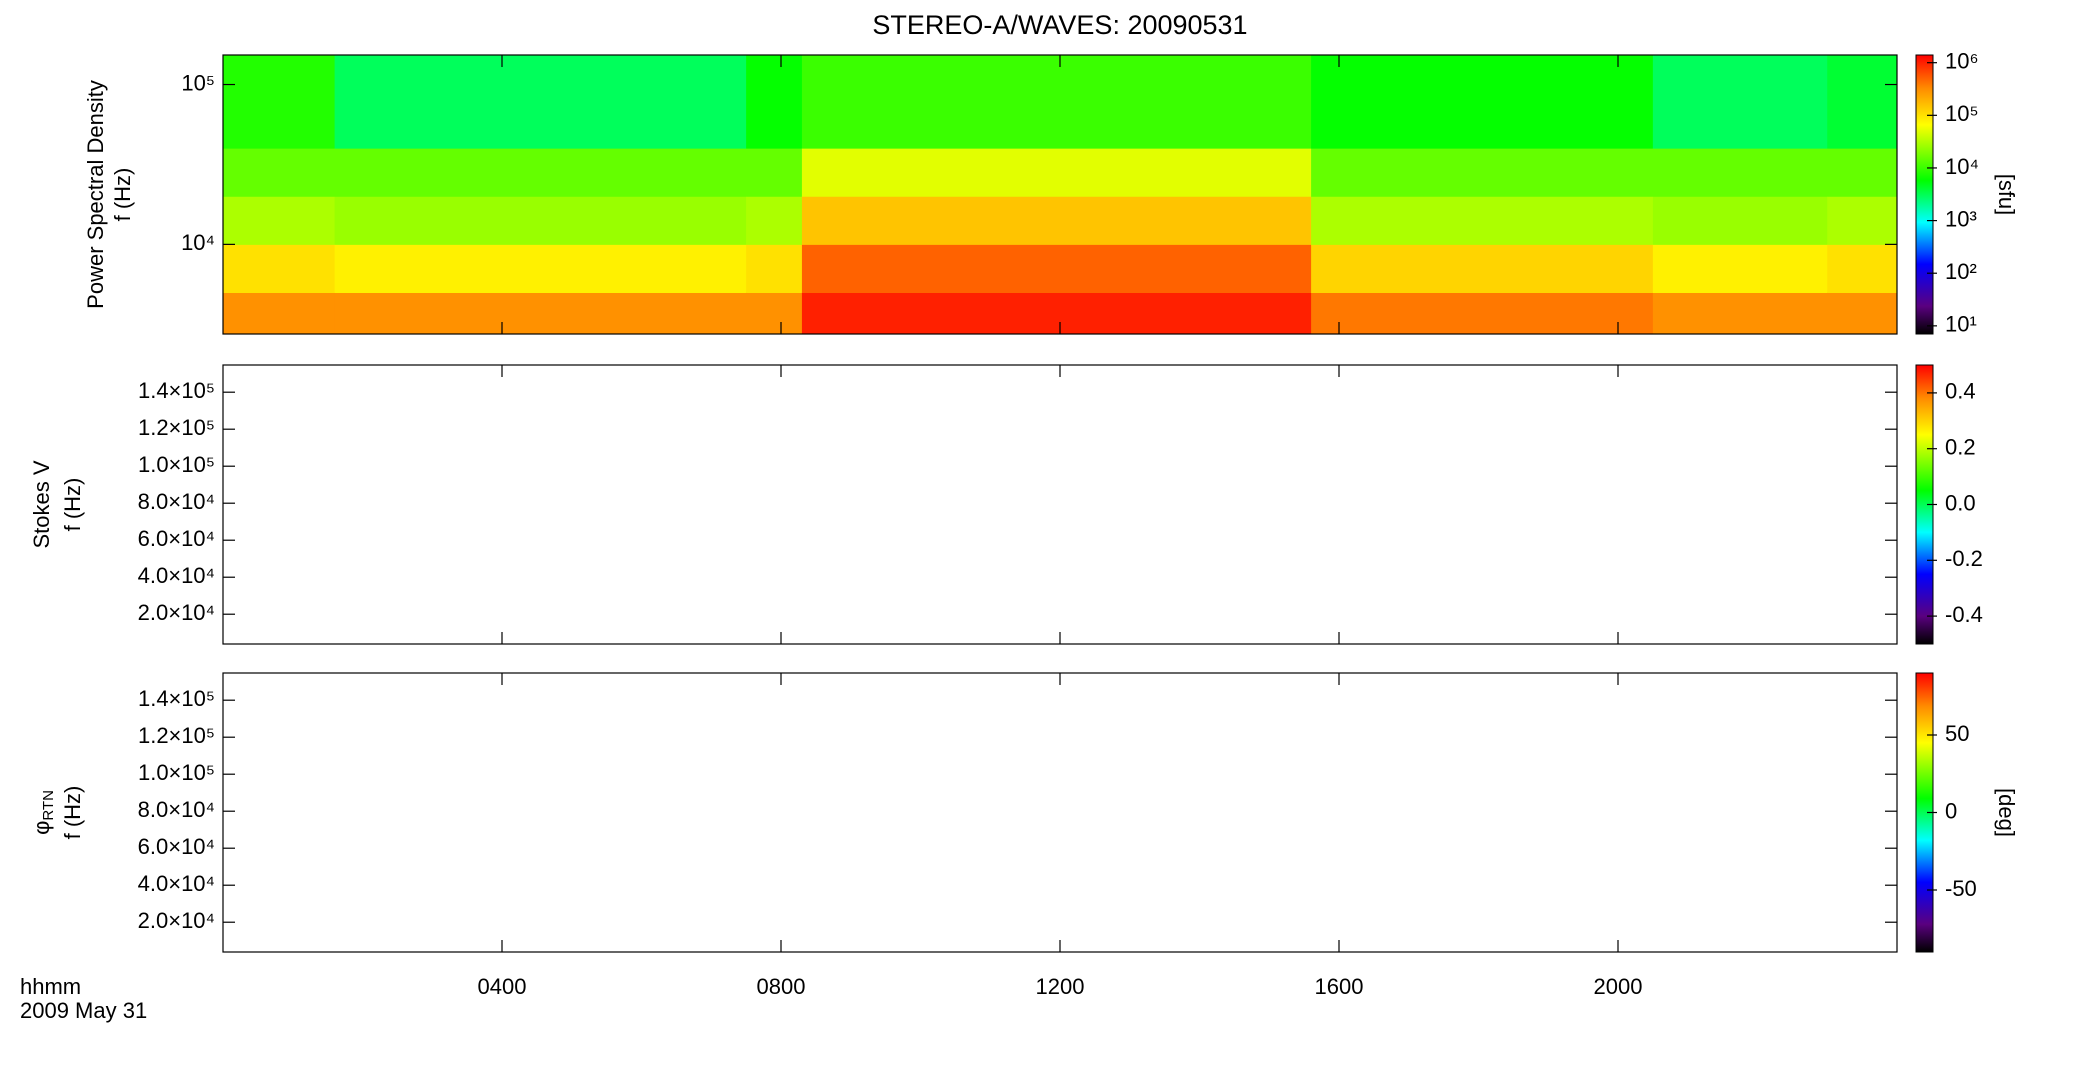  I want to click on colorbar-tick-label: 10⁶, so click(1962, 61).